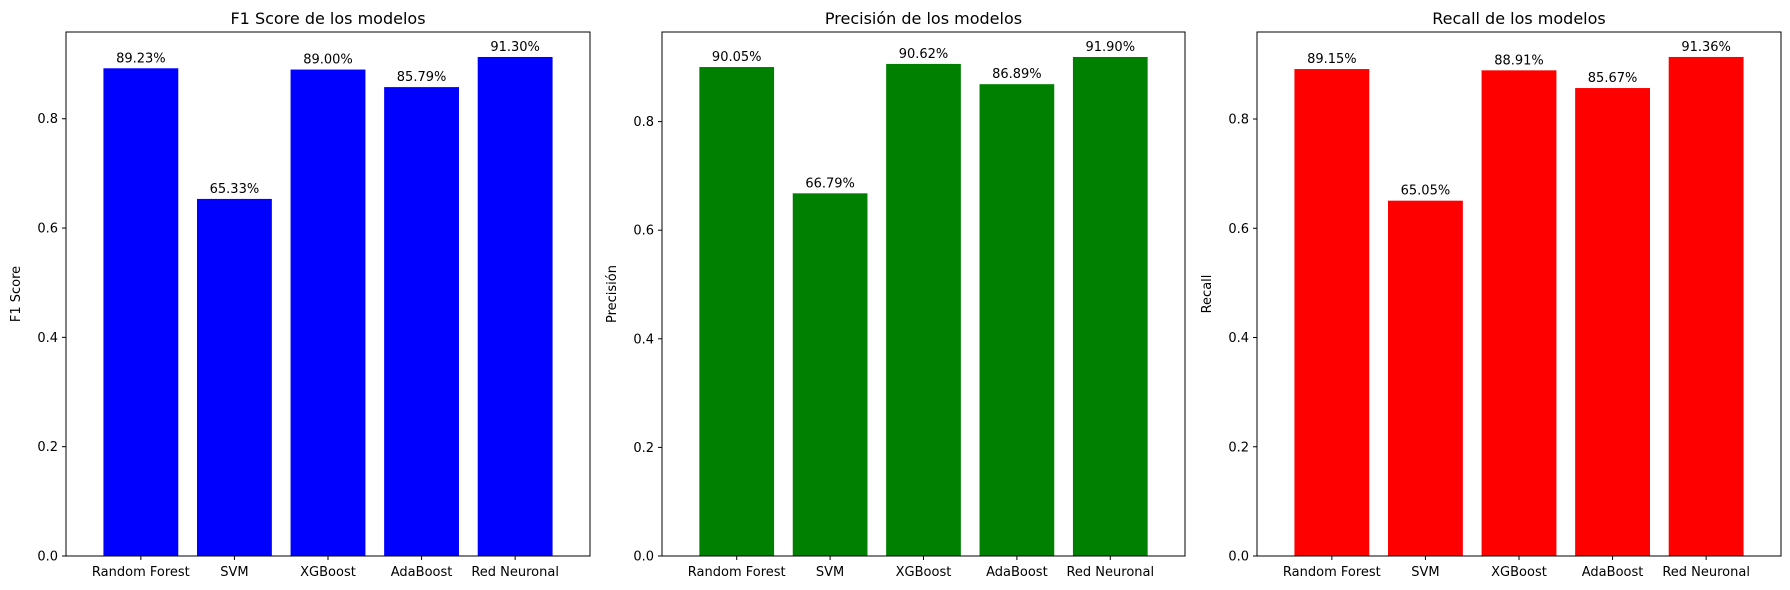 This screenshot has height=590, width=1790. What do you see at coordinates (1207, 294) in the screenshot?
I see `y-axis-label: Recall` at bounding box center [1207, 294].